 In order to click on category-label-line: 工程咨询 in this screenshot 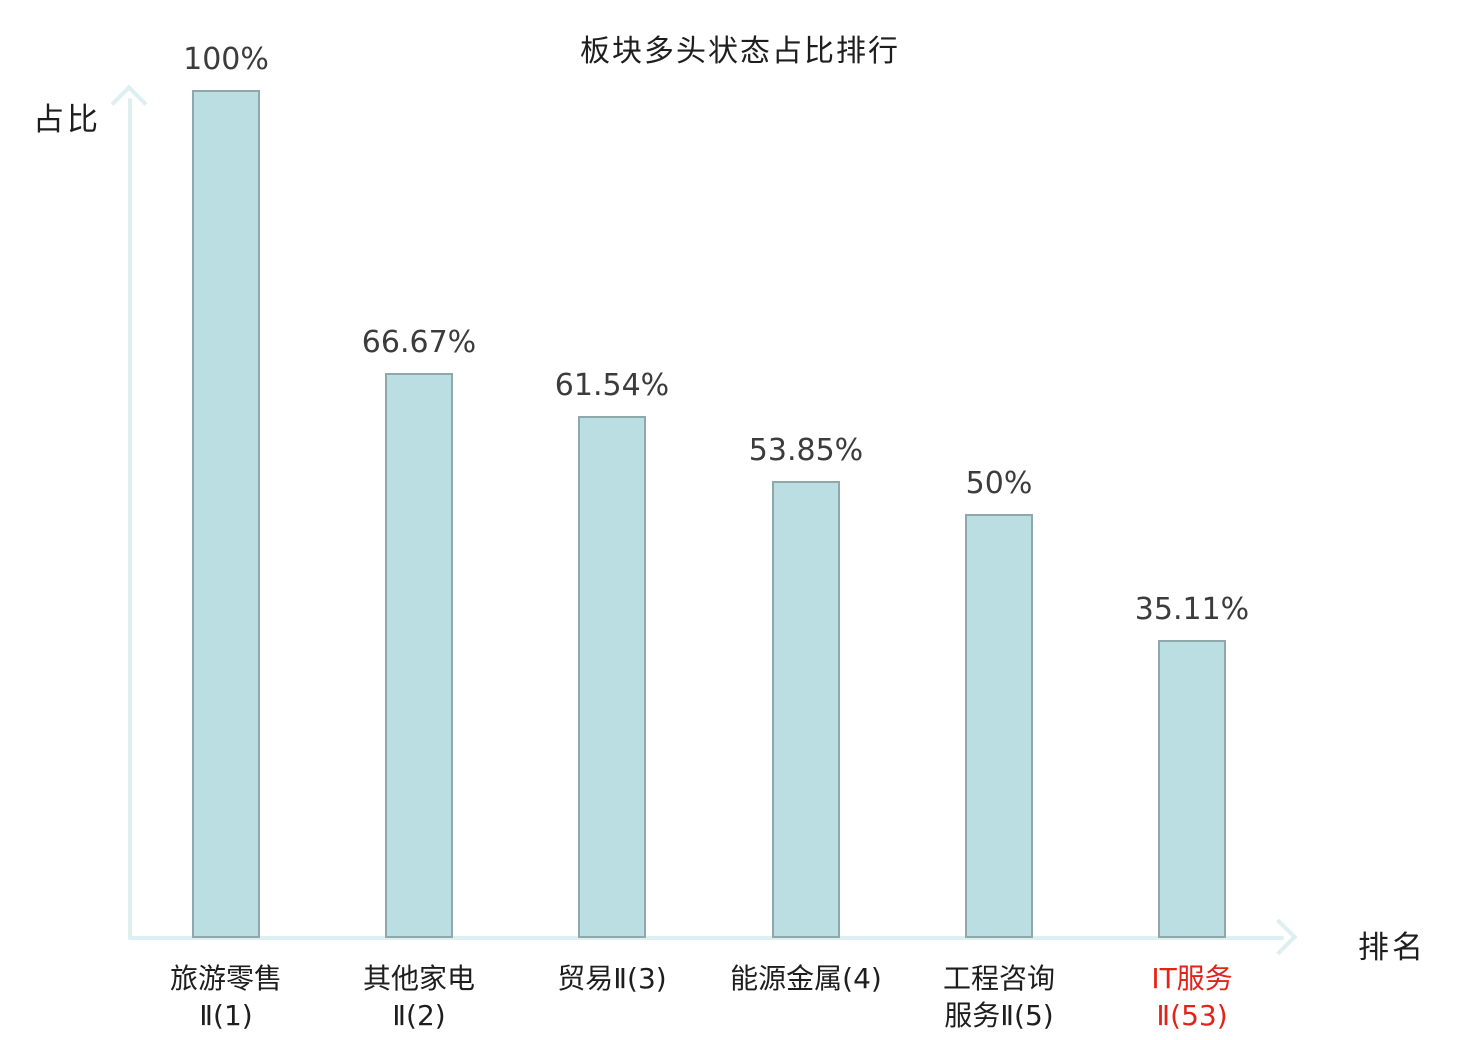, I will do `click(998, 978)`.